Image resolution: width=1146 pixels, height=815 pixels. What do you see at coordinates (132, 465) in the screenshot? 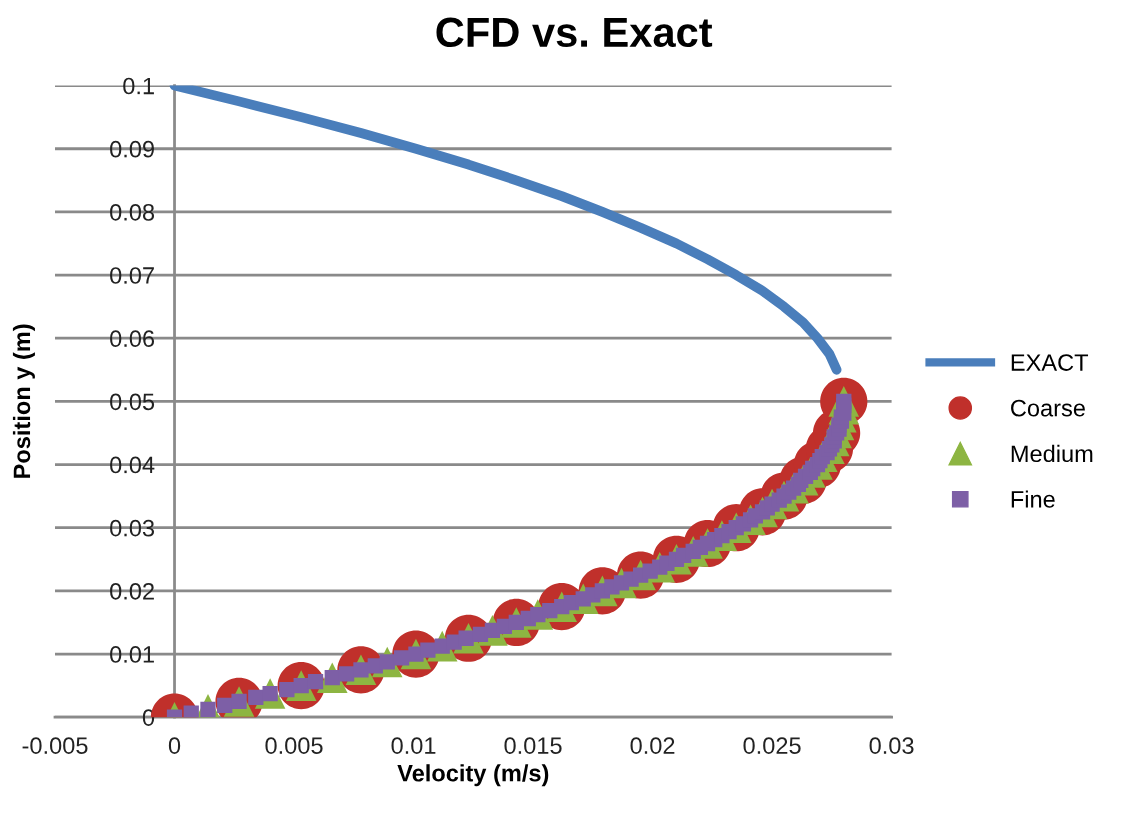
I see `y-tick-label: 0.04` at bounding box center [132, 465].